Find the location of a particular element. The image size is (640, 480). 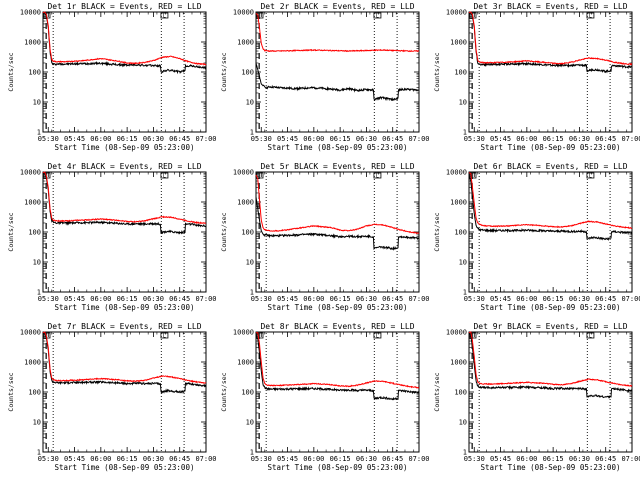

panel-title: Det 2r BLACK = Events, RED = LLD is located at coordinates (337, 6).